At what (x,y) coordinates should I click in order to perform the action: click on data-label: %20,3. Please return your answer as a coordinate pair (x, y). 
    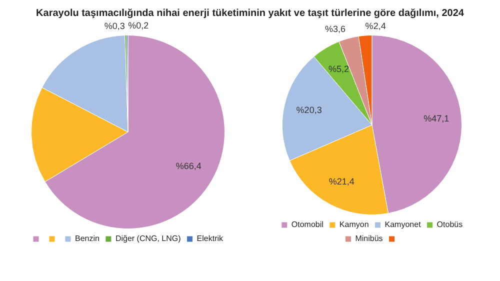
    Looking at the image, I should click on (309, 109).